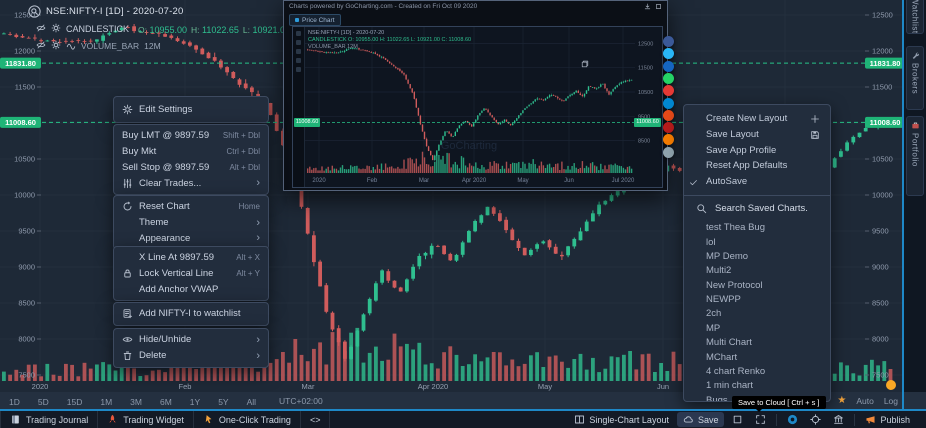 The width and height of the screenshot is (926, 428). Describe the element at coordinates (191, 356) in the screenshot. I see `menu-item-delete: Delete ›` at that location.